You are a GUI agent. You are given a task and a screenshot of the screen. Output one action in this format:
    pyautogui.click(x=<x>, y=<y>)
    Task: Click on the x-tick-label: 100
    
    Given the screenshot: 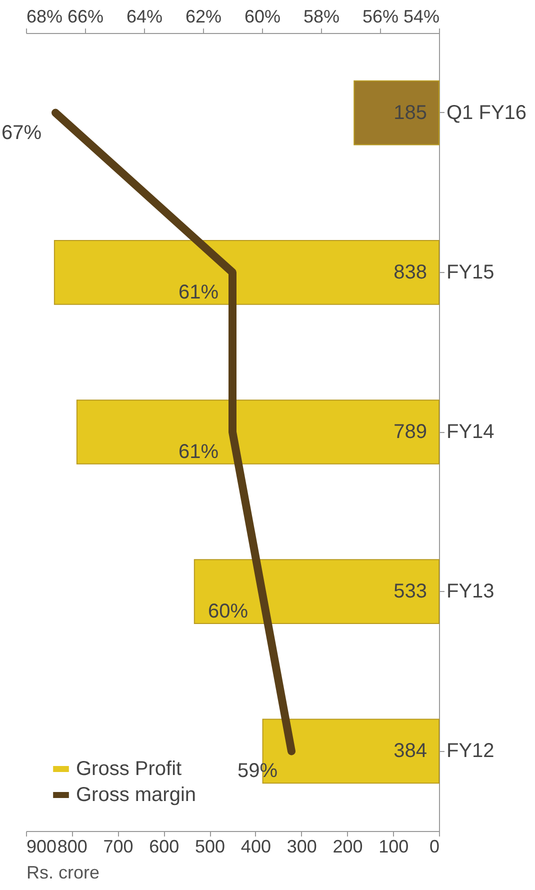 What is the action you would take?
    pyautogui.click(x=393, y=846)
    